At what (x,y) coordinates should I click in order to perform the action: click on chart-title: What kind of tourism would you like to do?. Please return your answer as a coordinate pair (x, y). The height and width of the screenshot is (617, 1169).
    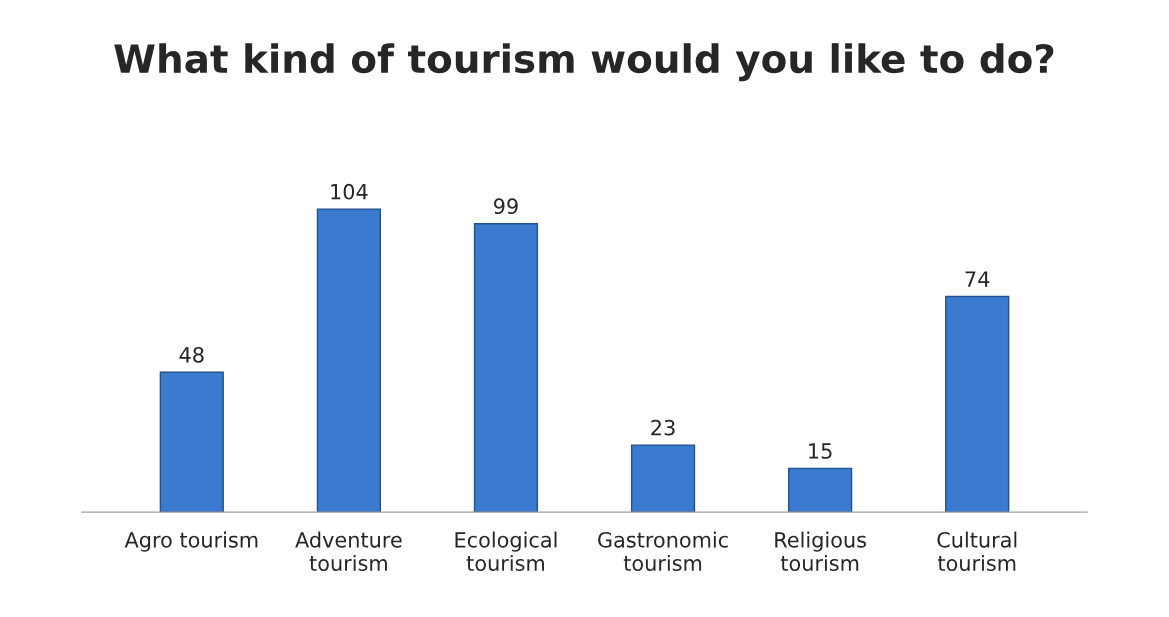
    Looking at the image, I should click on (584, 62).